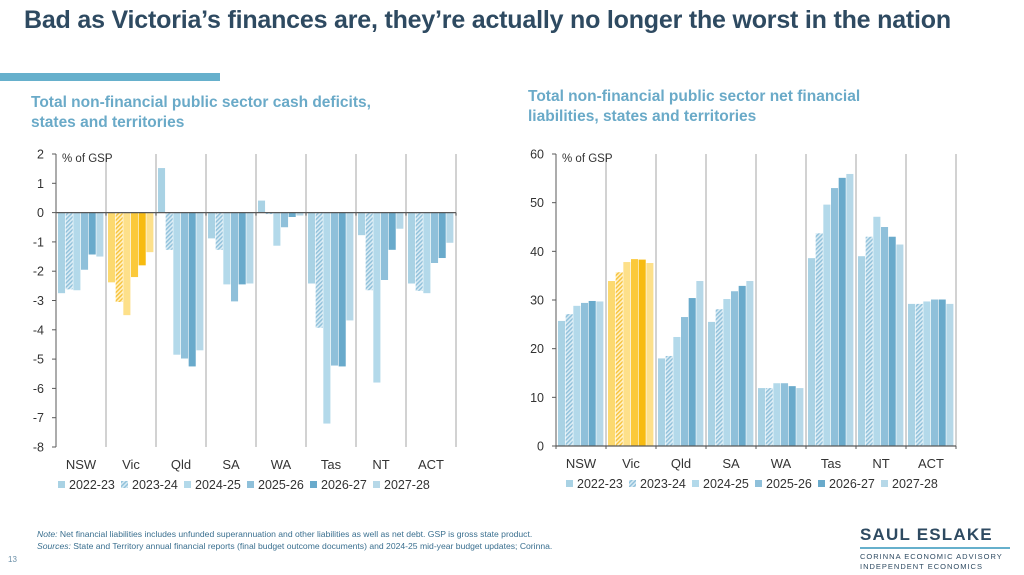  Describe the element at coordinates (537, 349) in the screenshot. I see `y-tick-label: 20` at that location.